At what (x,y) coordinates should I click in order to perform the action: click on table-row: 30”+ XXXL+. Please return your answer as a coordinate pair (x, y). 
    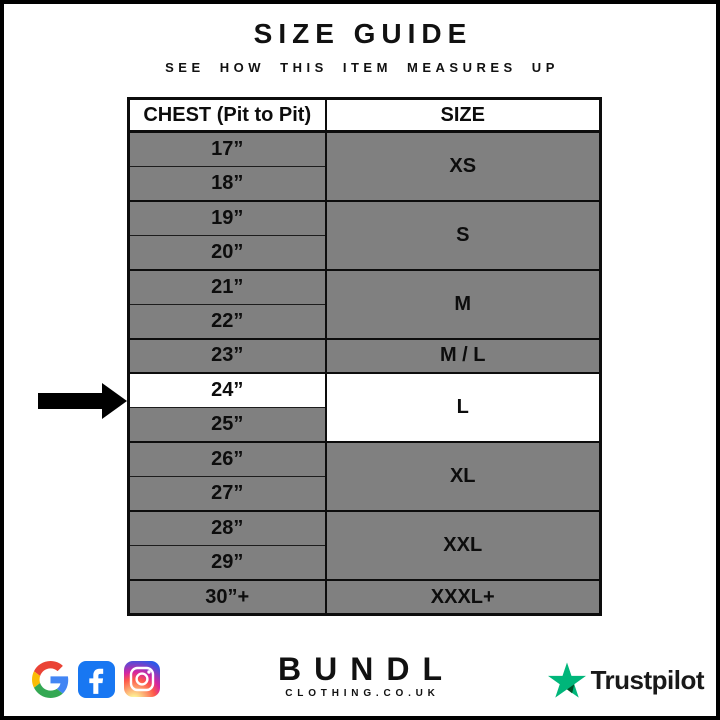
    Looking at the image, I should click on (364, 597).